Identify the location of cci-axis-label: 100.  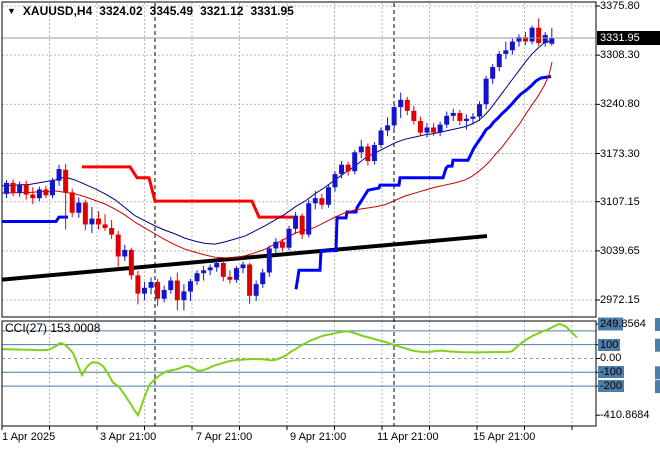
(609, 344).